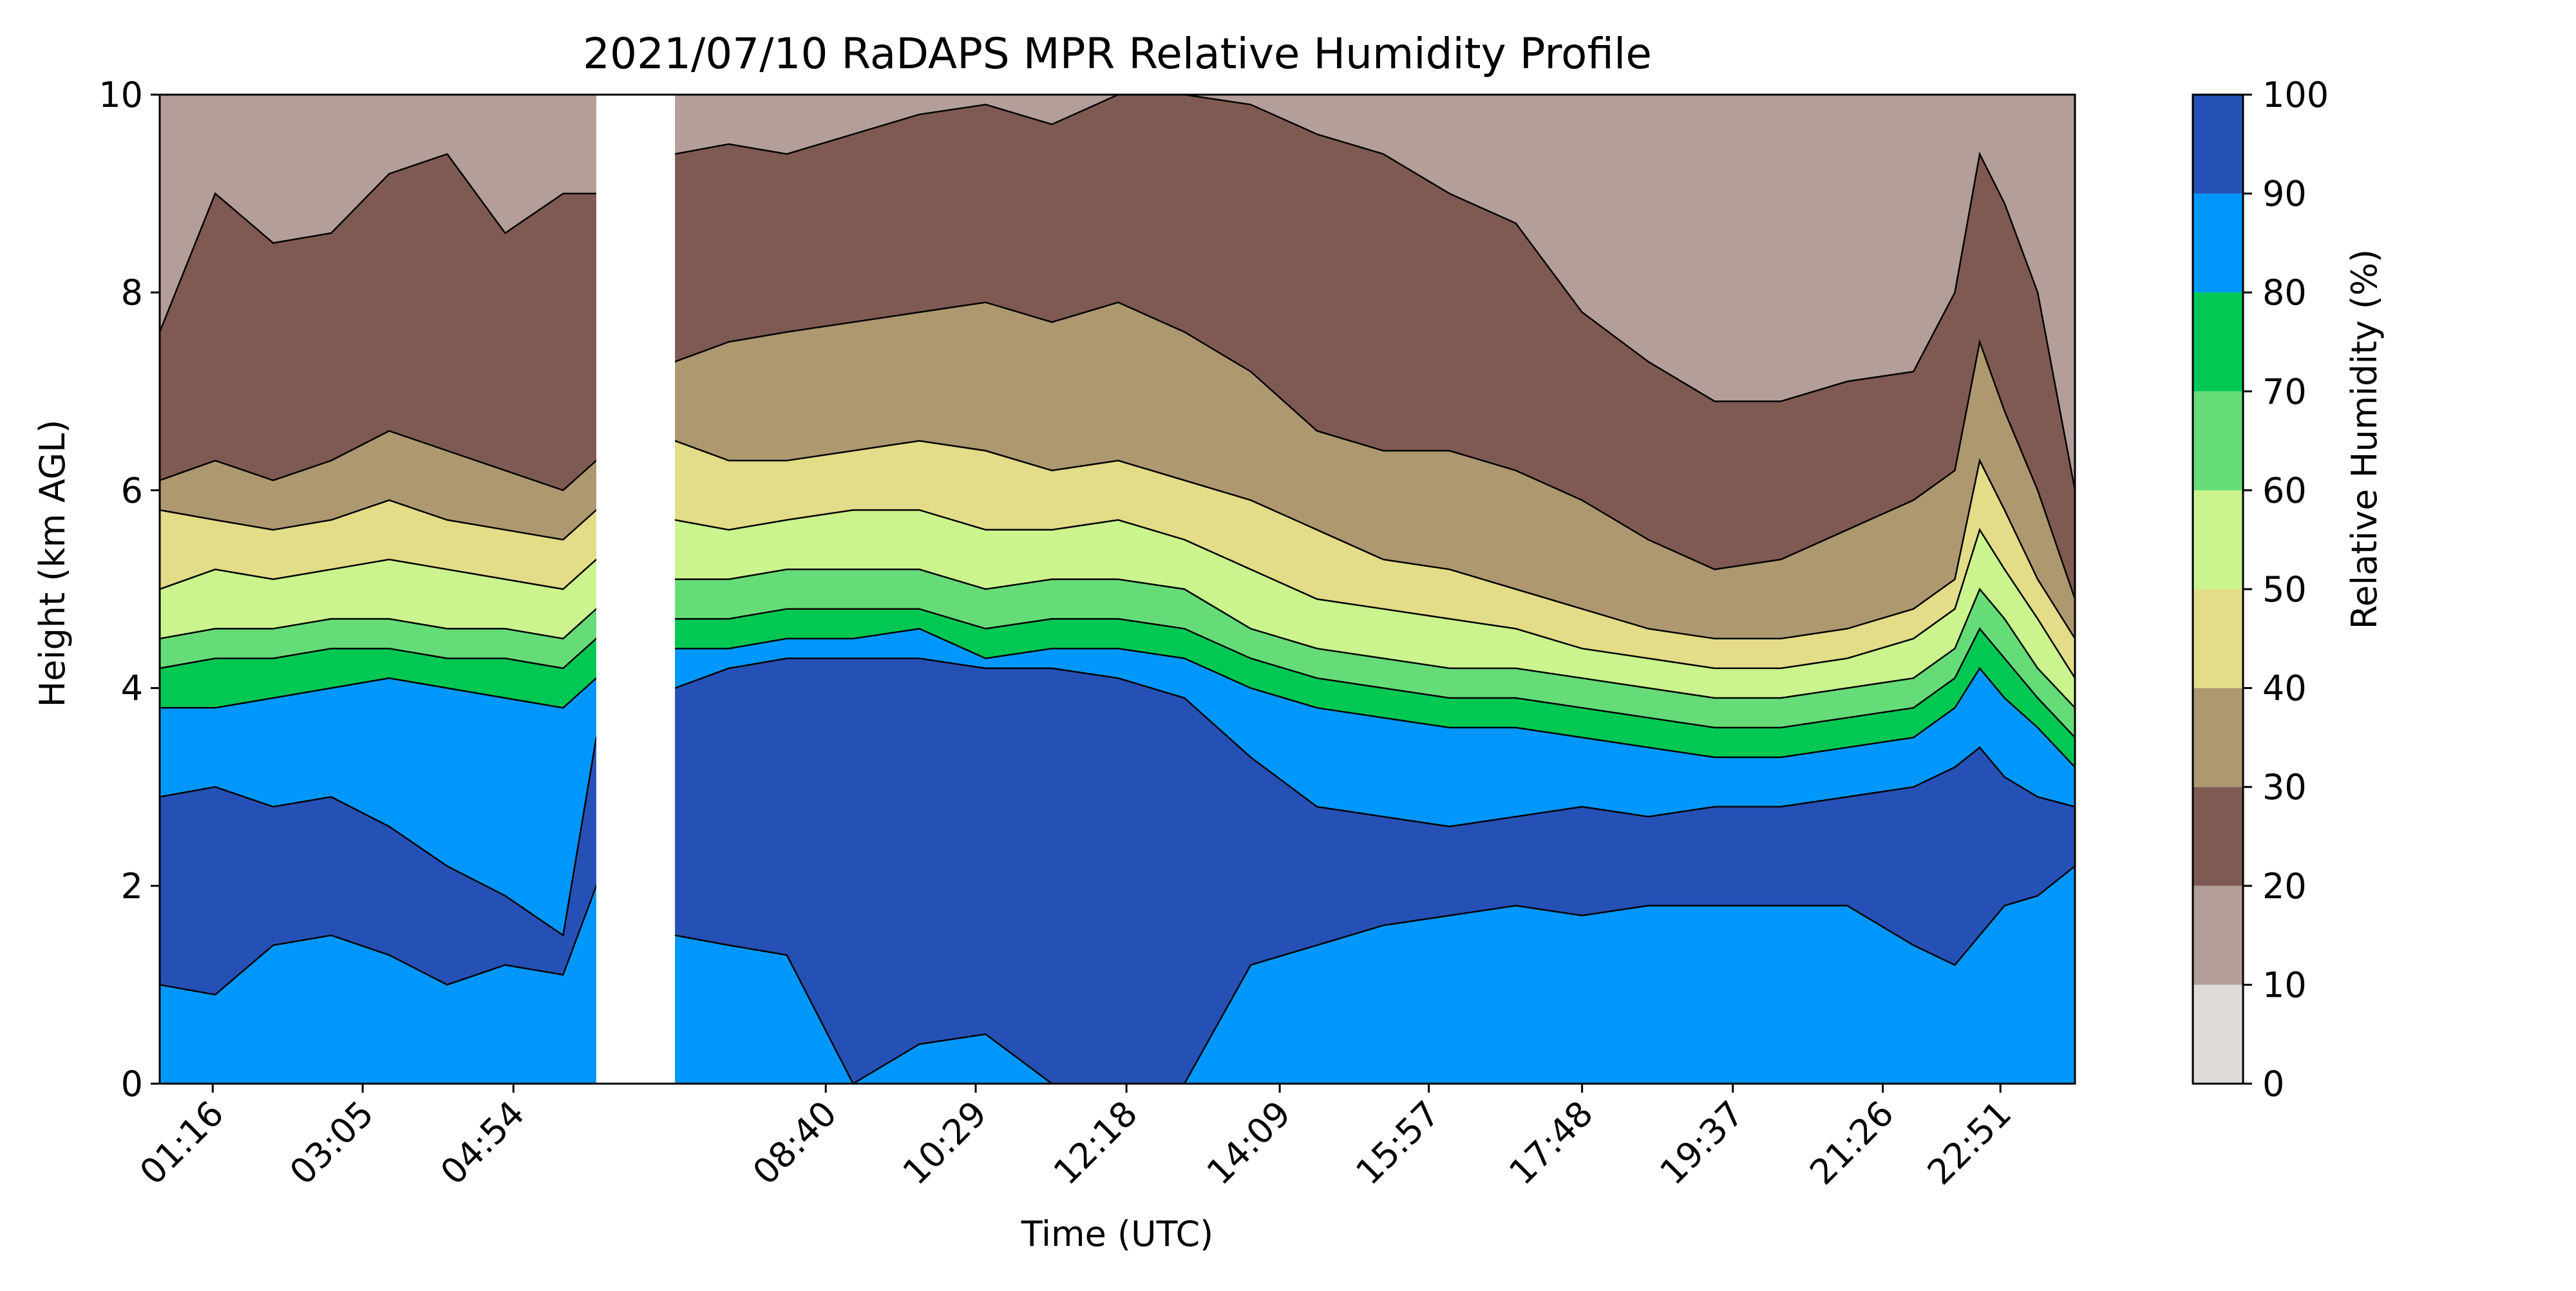 The image size is (2576, 1291). I want to click on colorbar-tick-label: 90, so click(2284, 194).